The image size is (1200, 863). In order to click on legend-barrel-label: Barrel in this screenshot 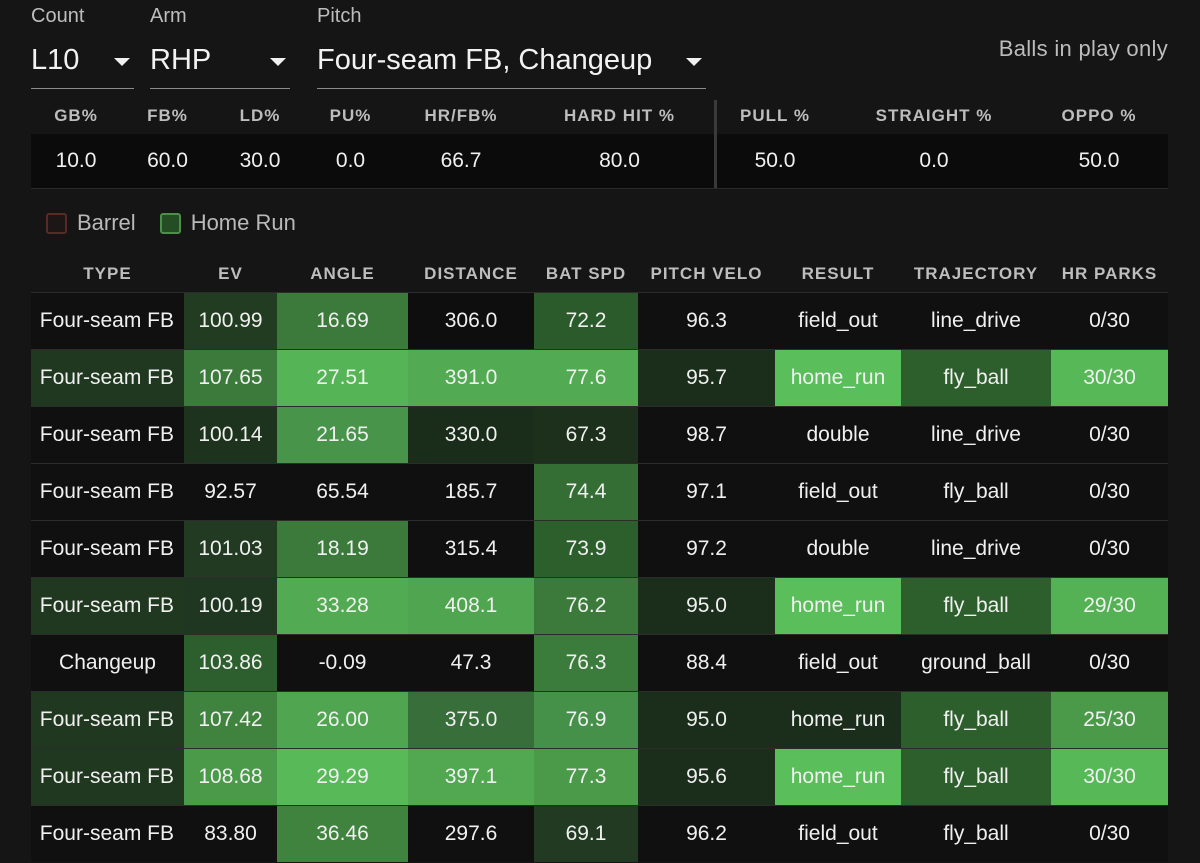, I will do `click(106, 222)`.